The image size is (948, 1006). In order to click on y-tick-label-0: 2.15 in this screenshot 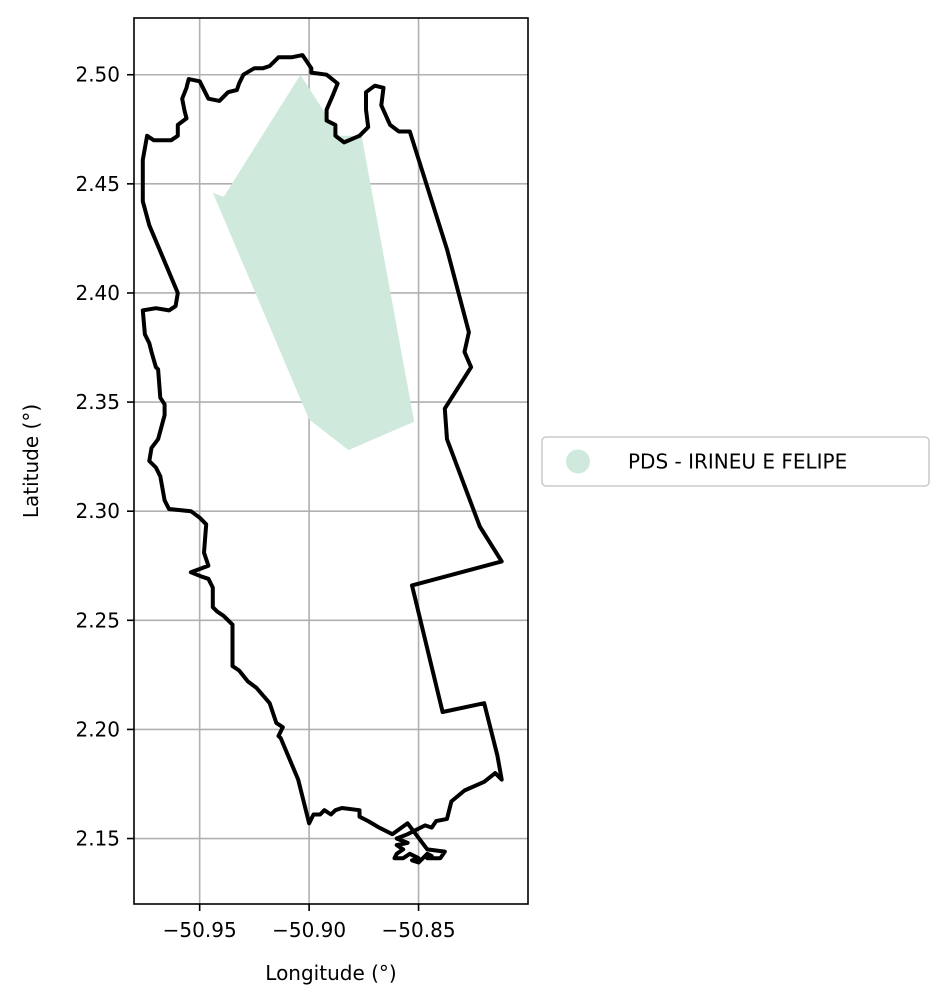, I will do `click(97, 839)`.